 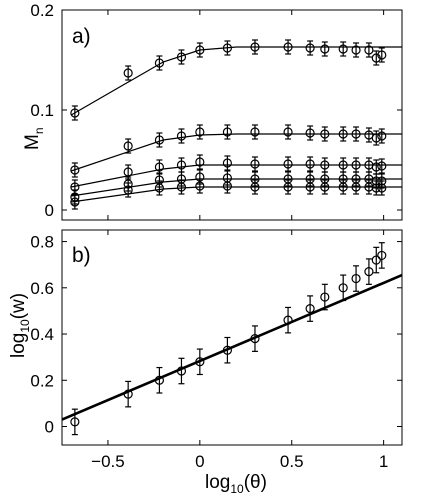 What do you see at coordinates (255, 482) in the screenshot?
I see `panel-b-xlabel-rest: (θ)` at bounding box center [255, 482].